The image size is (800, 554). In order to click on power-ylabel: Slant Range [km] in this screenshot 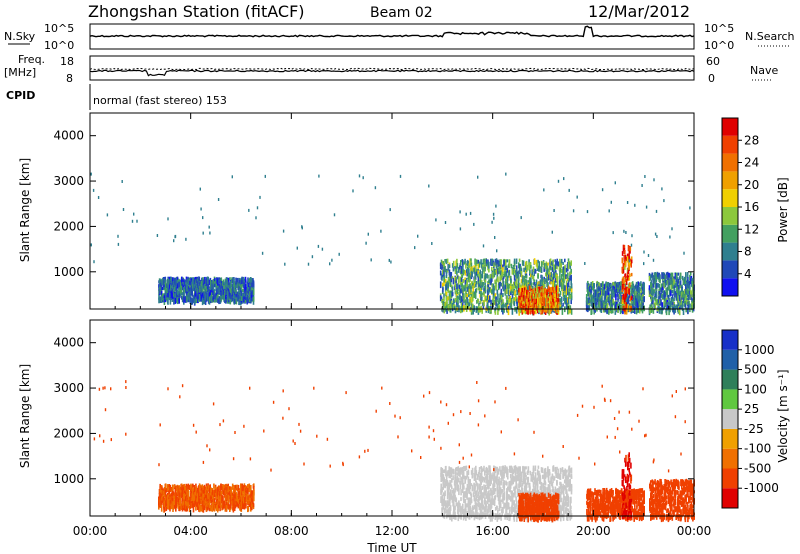, I will do `click(25, 210)`.